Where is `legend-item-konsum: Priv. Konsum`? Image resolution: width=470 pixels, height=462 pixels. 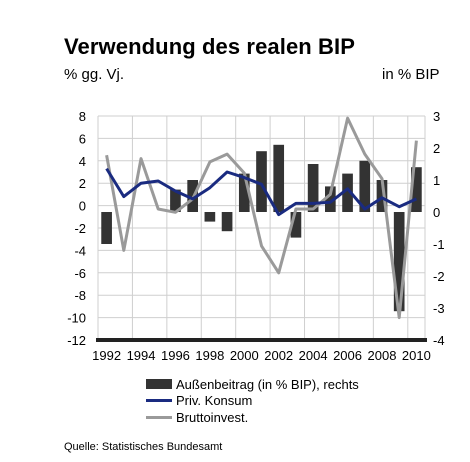 legend-item-konsum: Priv. Konsum is located at coordinates (252, 401).